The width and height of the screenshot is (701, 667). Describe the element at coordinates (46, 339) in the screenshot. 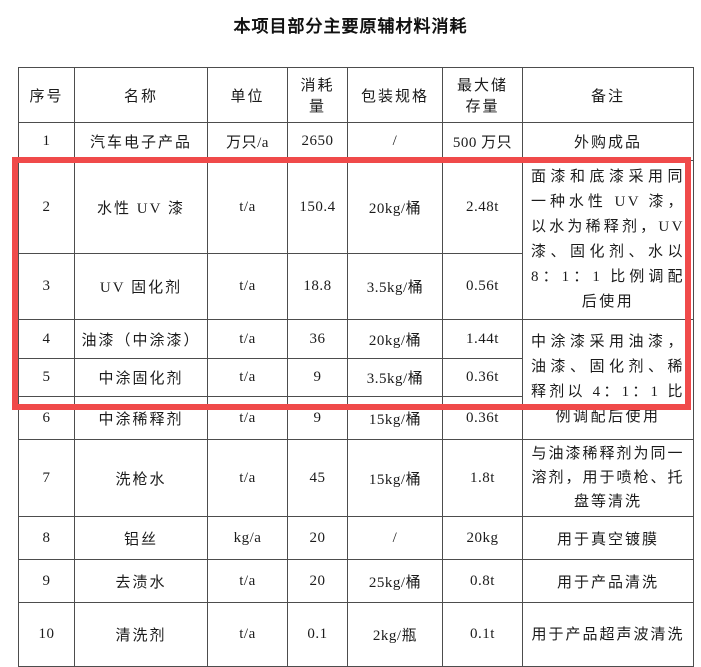

I see `cell-no: 4` at that location.